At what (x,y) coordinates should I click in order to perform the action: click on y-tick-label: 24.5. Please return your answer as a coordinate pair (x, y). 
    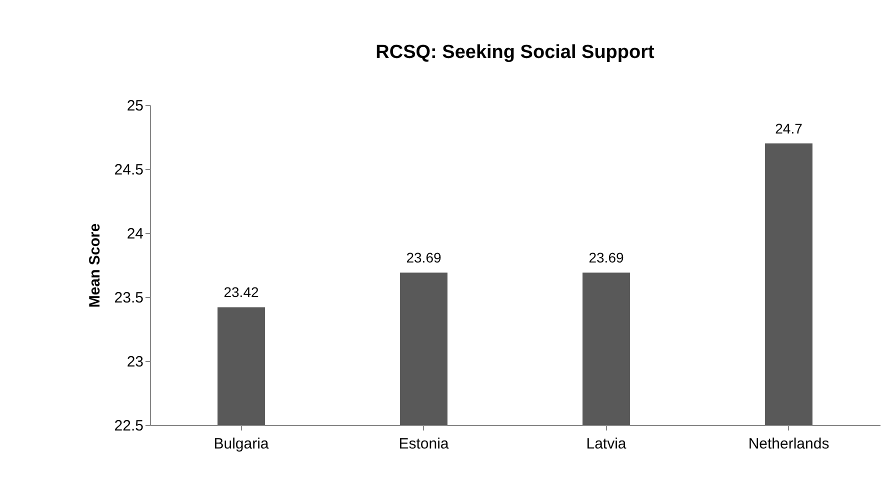
    Looking at the image, I should click on (129, 170).